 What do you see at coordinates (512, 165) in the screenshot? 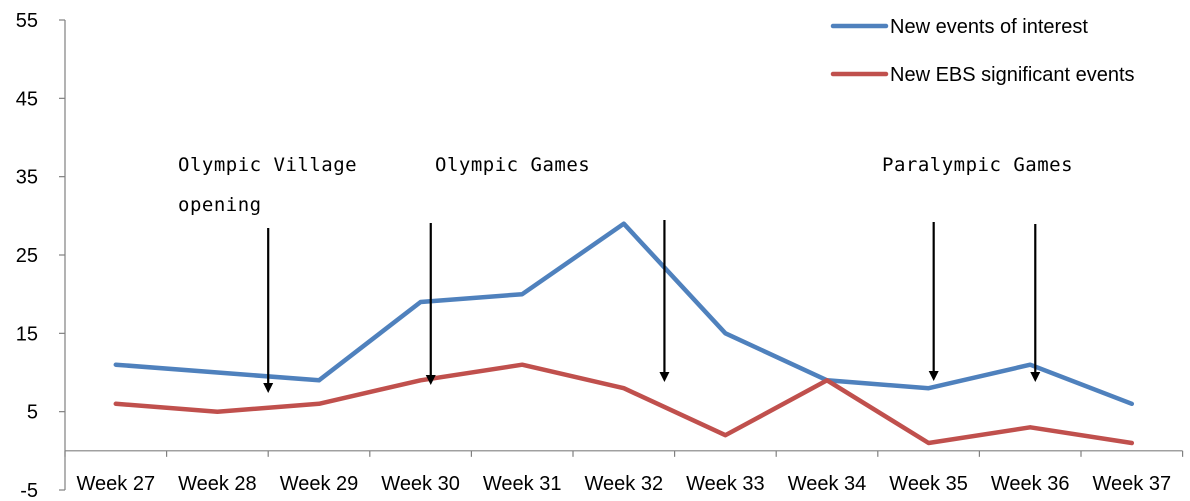
I see `annotation-label: Olympic Games` at bounding box center [512, 165].